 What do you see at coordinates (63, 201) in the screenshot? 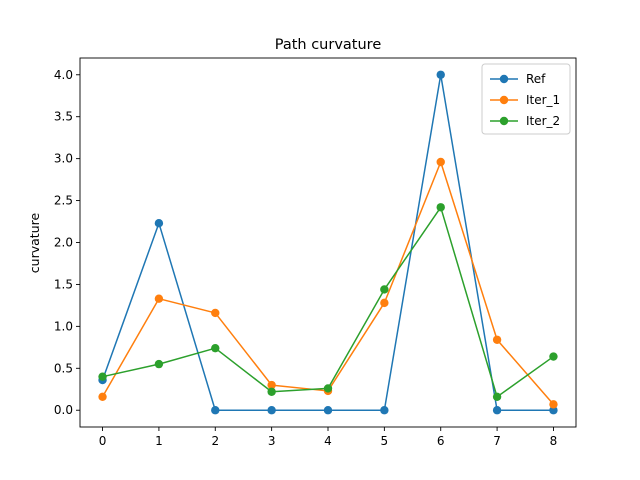
I see `y-tick-label-2.5: 2.5` at bounding box center [63, 201].